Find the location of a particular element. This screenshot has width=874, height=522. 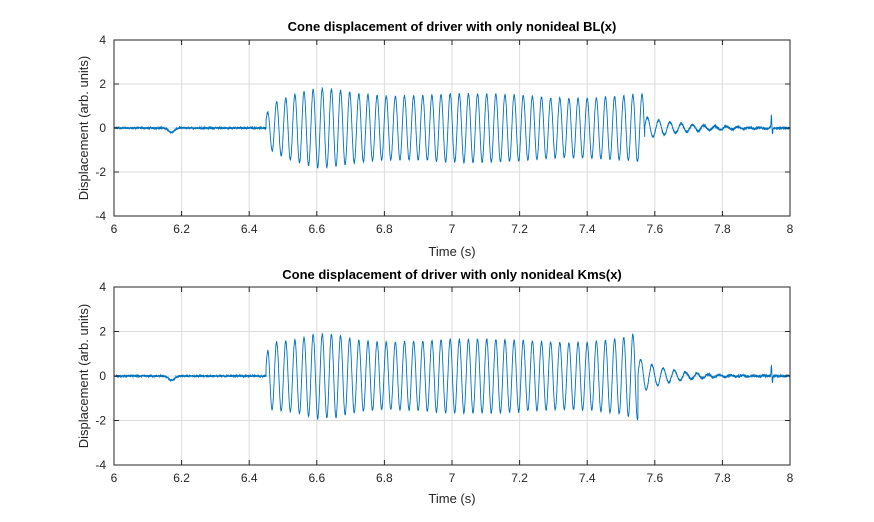

series-line-kms is located at coordinates (452, 376).